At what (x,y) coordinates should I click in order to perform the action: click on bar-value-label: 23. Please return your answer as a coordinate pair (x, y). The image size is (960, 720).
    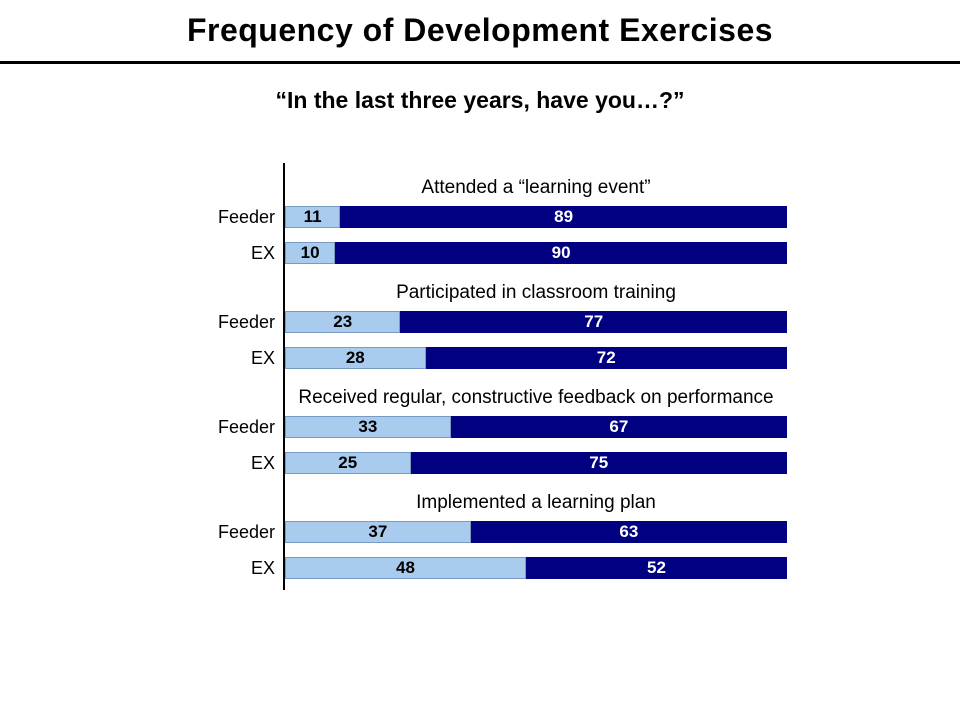
    Looking at the image, I should click on (343, 321).